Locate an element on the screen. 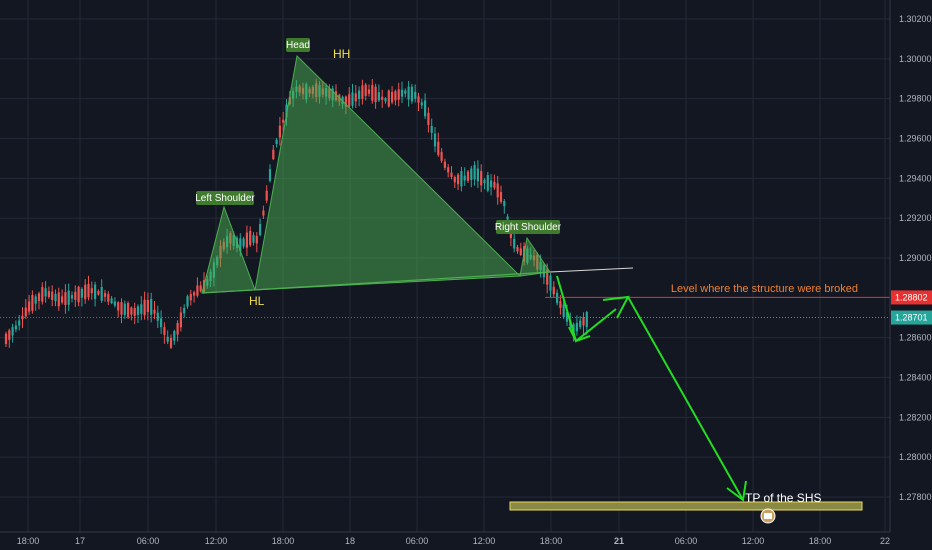 This screenshot has height=550, width=932. neckline-extension is located at coordinates (591, 270).